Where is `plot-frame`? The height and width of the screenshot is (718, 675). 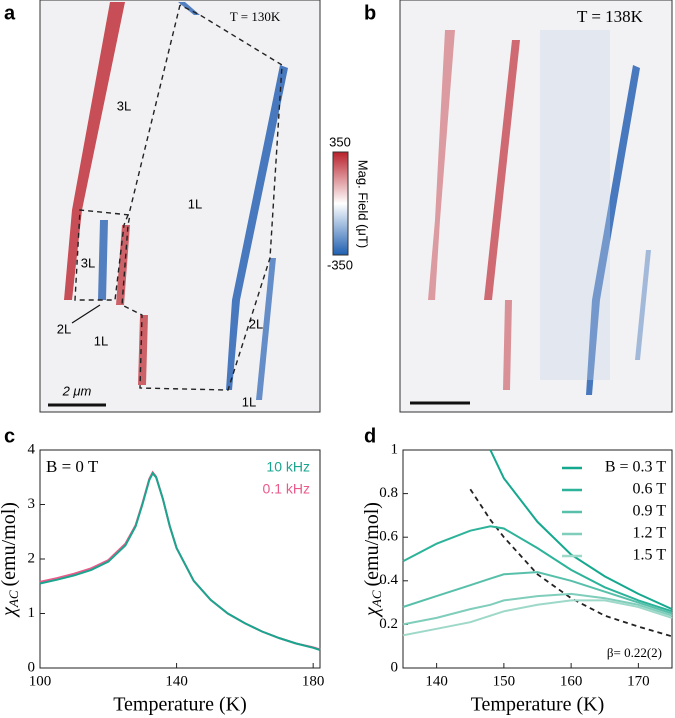 plot-frame is located at coordinates (537, 559).